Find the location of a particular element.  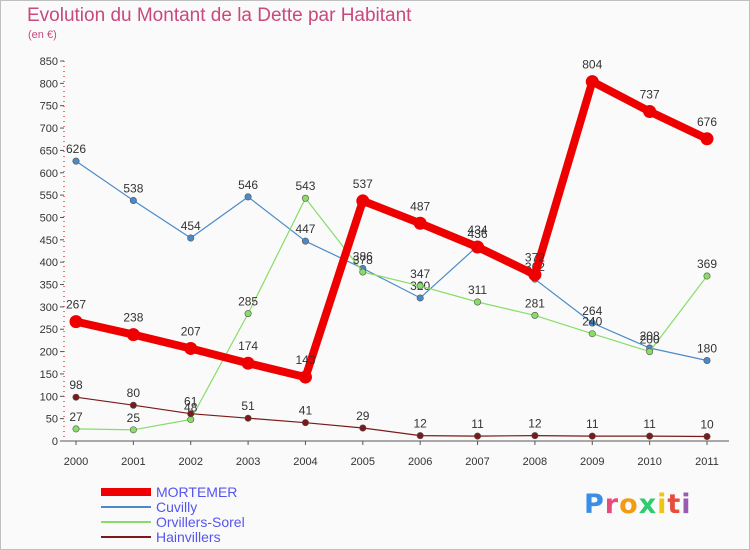

data-label-cuvilly: 386 is located at coordinates (363, 256).